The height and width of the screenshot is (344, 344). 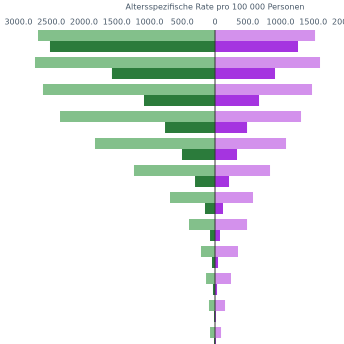 What do you see at coordinates (51, 22) in the screenshot?
I see `x-tick-label: 2500.0` at bounding box center [51, 22].